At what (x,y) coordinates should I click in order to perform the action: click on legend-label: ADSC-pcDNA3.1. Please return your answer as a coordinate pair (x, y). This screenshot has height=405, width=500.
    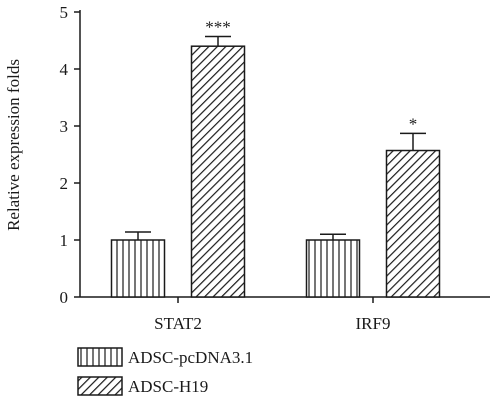
    Looking at the image, I should click on (190, 357).